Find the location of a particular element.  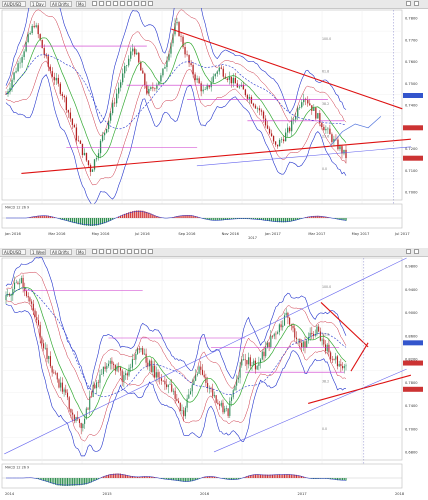

time-tick-label: Jul 2016 is located at coordinates (142, 234).